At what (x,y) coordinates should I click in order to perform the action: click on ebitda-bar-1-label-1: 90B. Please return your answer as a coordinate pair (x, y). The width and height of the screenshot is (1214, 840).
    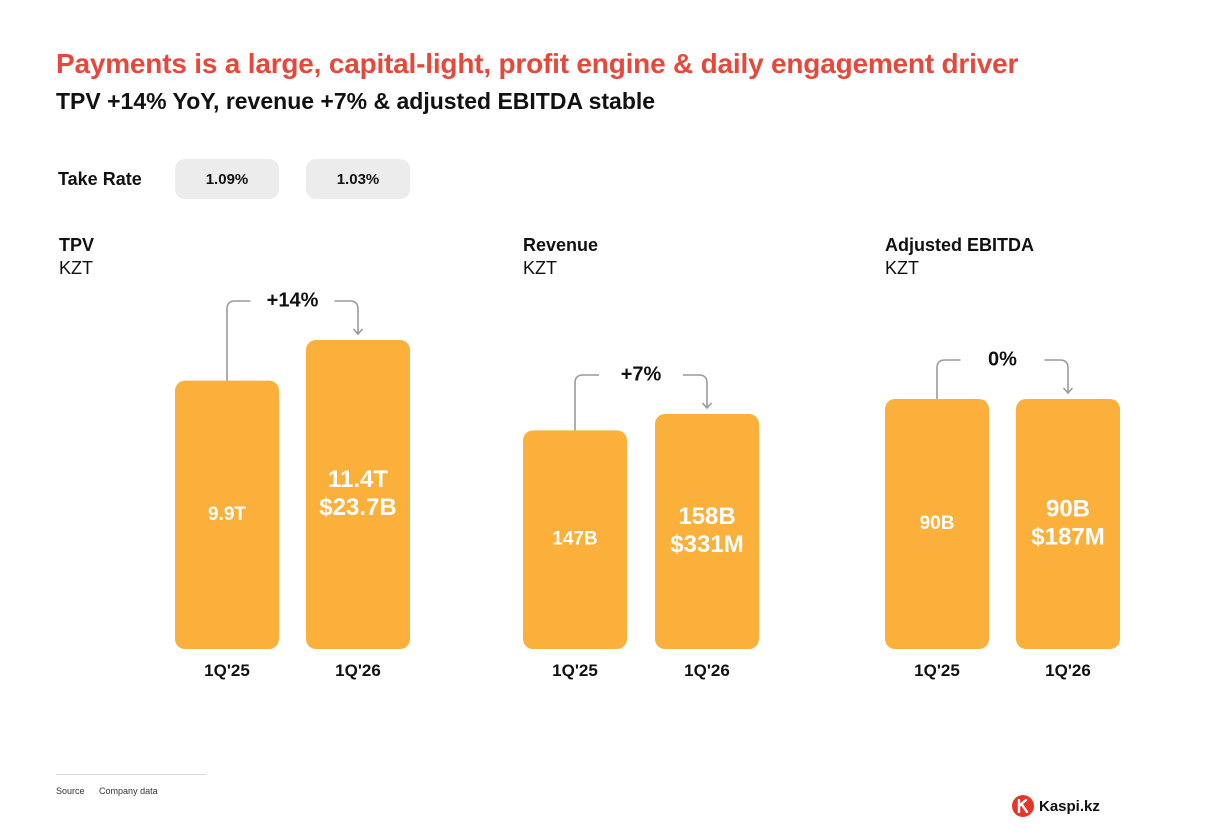
    Looking at the image, I should click on (937, 523).